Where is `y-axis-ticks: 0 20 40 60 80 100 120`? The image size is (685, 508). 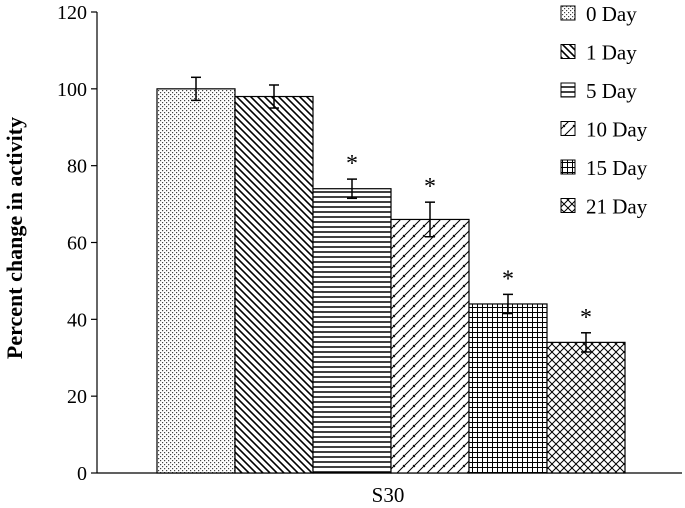 y-axis-ticks: 0 20 40 60 80 100 120 is located at coordinates (77, 243).